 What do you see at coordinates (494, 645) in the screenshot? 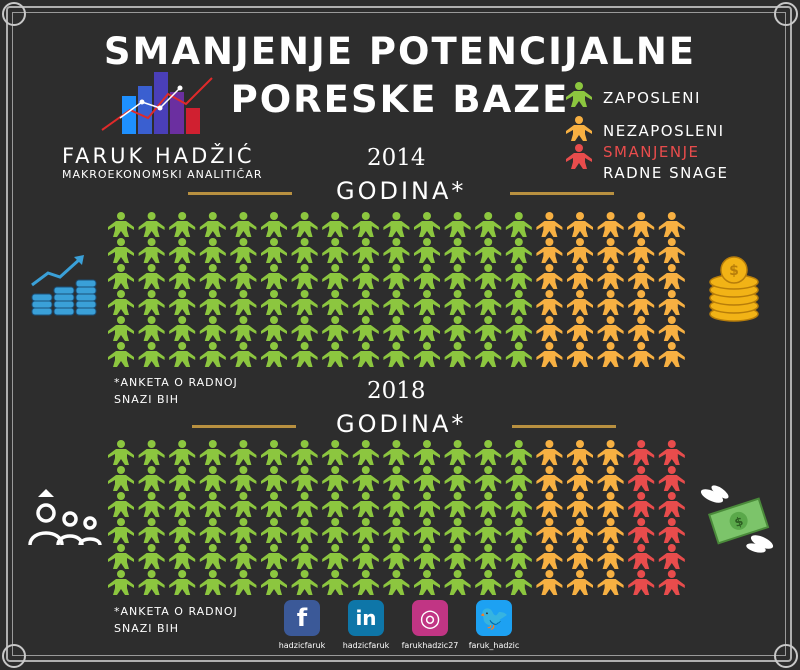
I see `social-handle: faruk_hadzic` at bounding box center [494, 645].